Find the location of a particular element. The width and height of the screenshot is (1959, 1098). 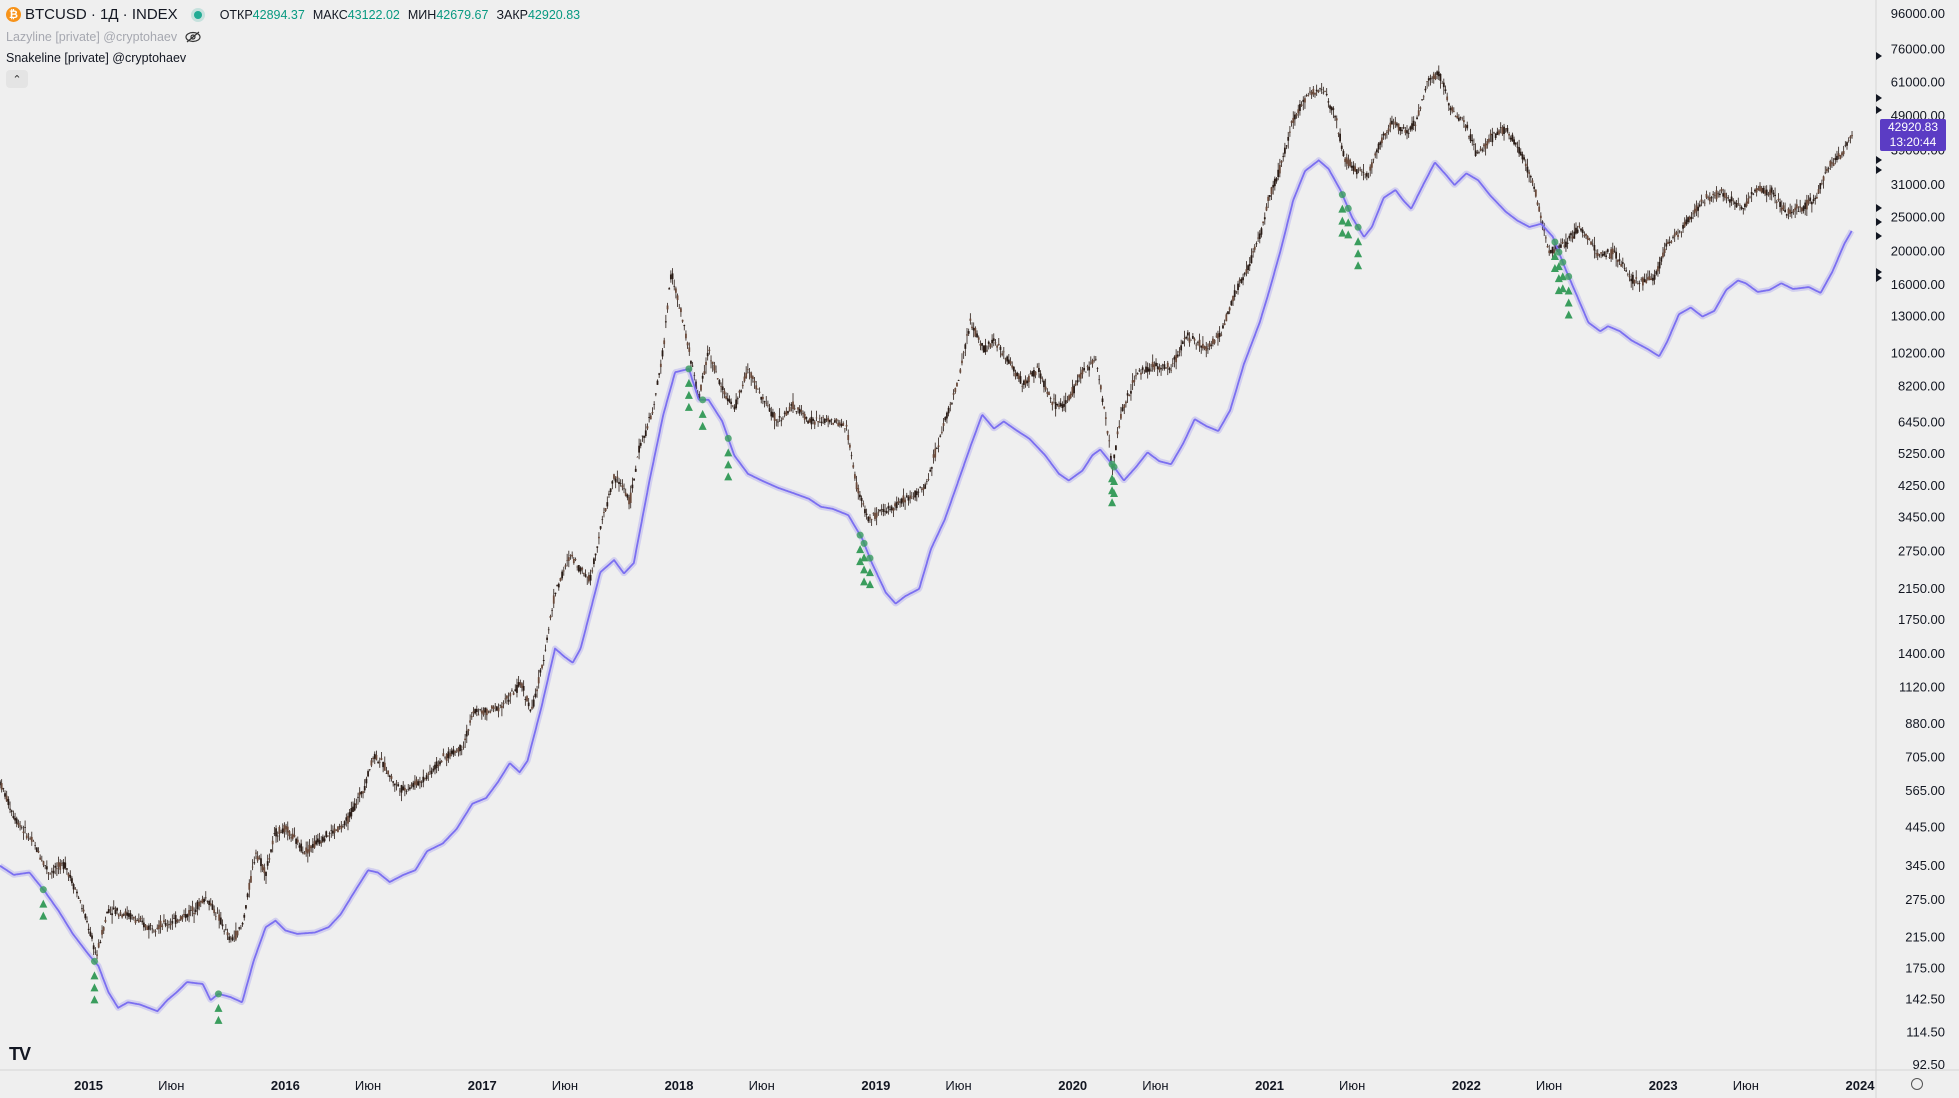

price-tick-label: 76000.00 is located at coordinates (1918, 48).